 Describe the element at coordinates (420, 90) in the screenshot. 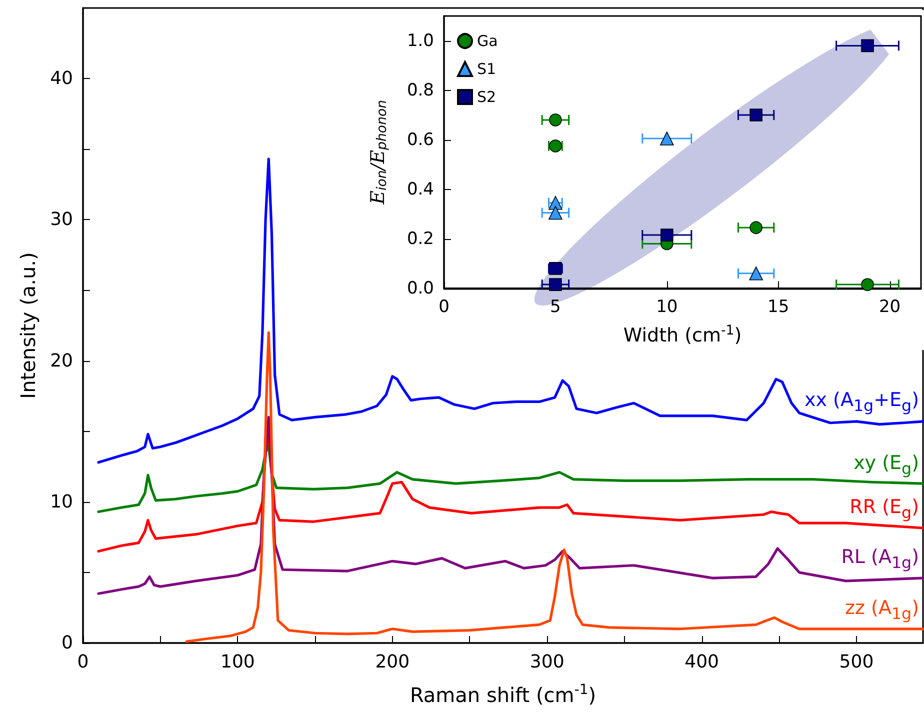

I see `y-tick-label: 0.8` at that location.